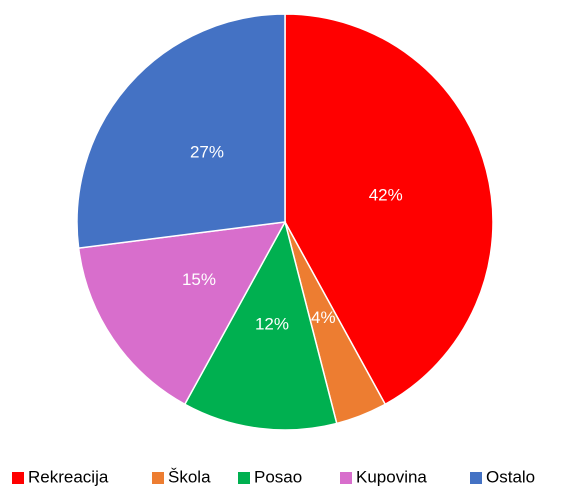 The image size is (570, 491). I want to click on legend-label: Kupovina, so click(391, 476).